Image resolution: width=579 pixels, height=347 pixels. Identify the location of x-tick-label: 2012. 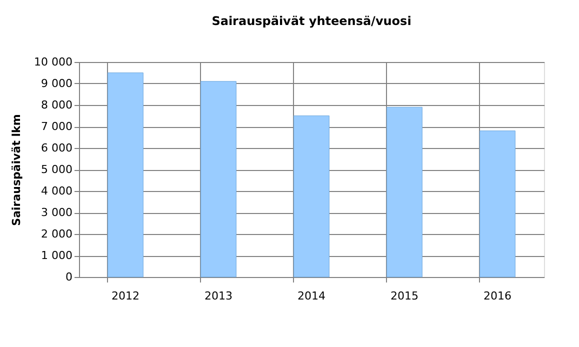
(126, 296).